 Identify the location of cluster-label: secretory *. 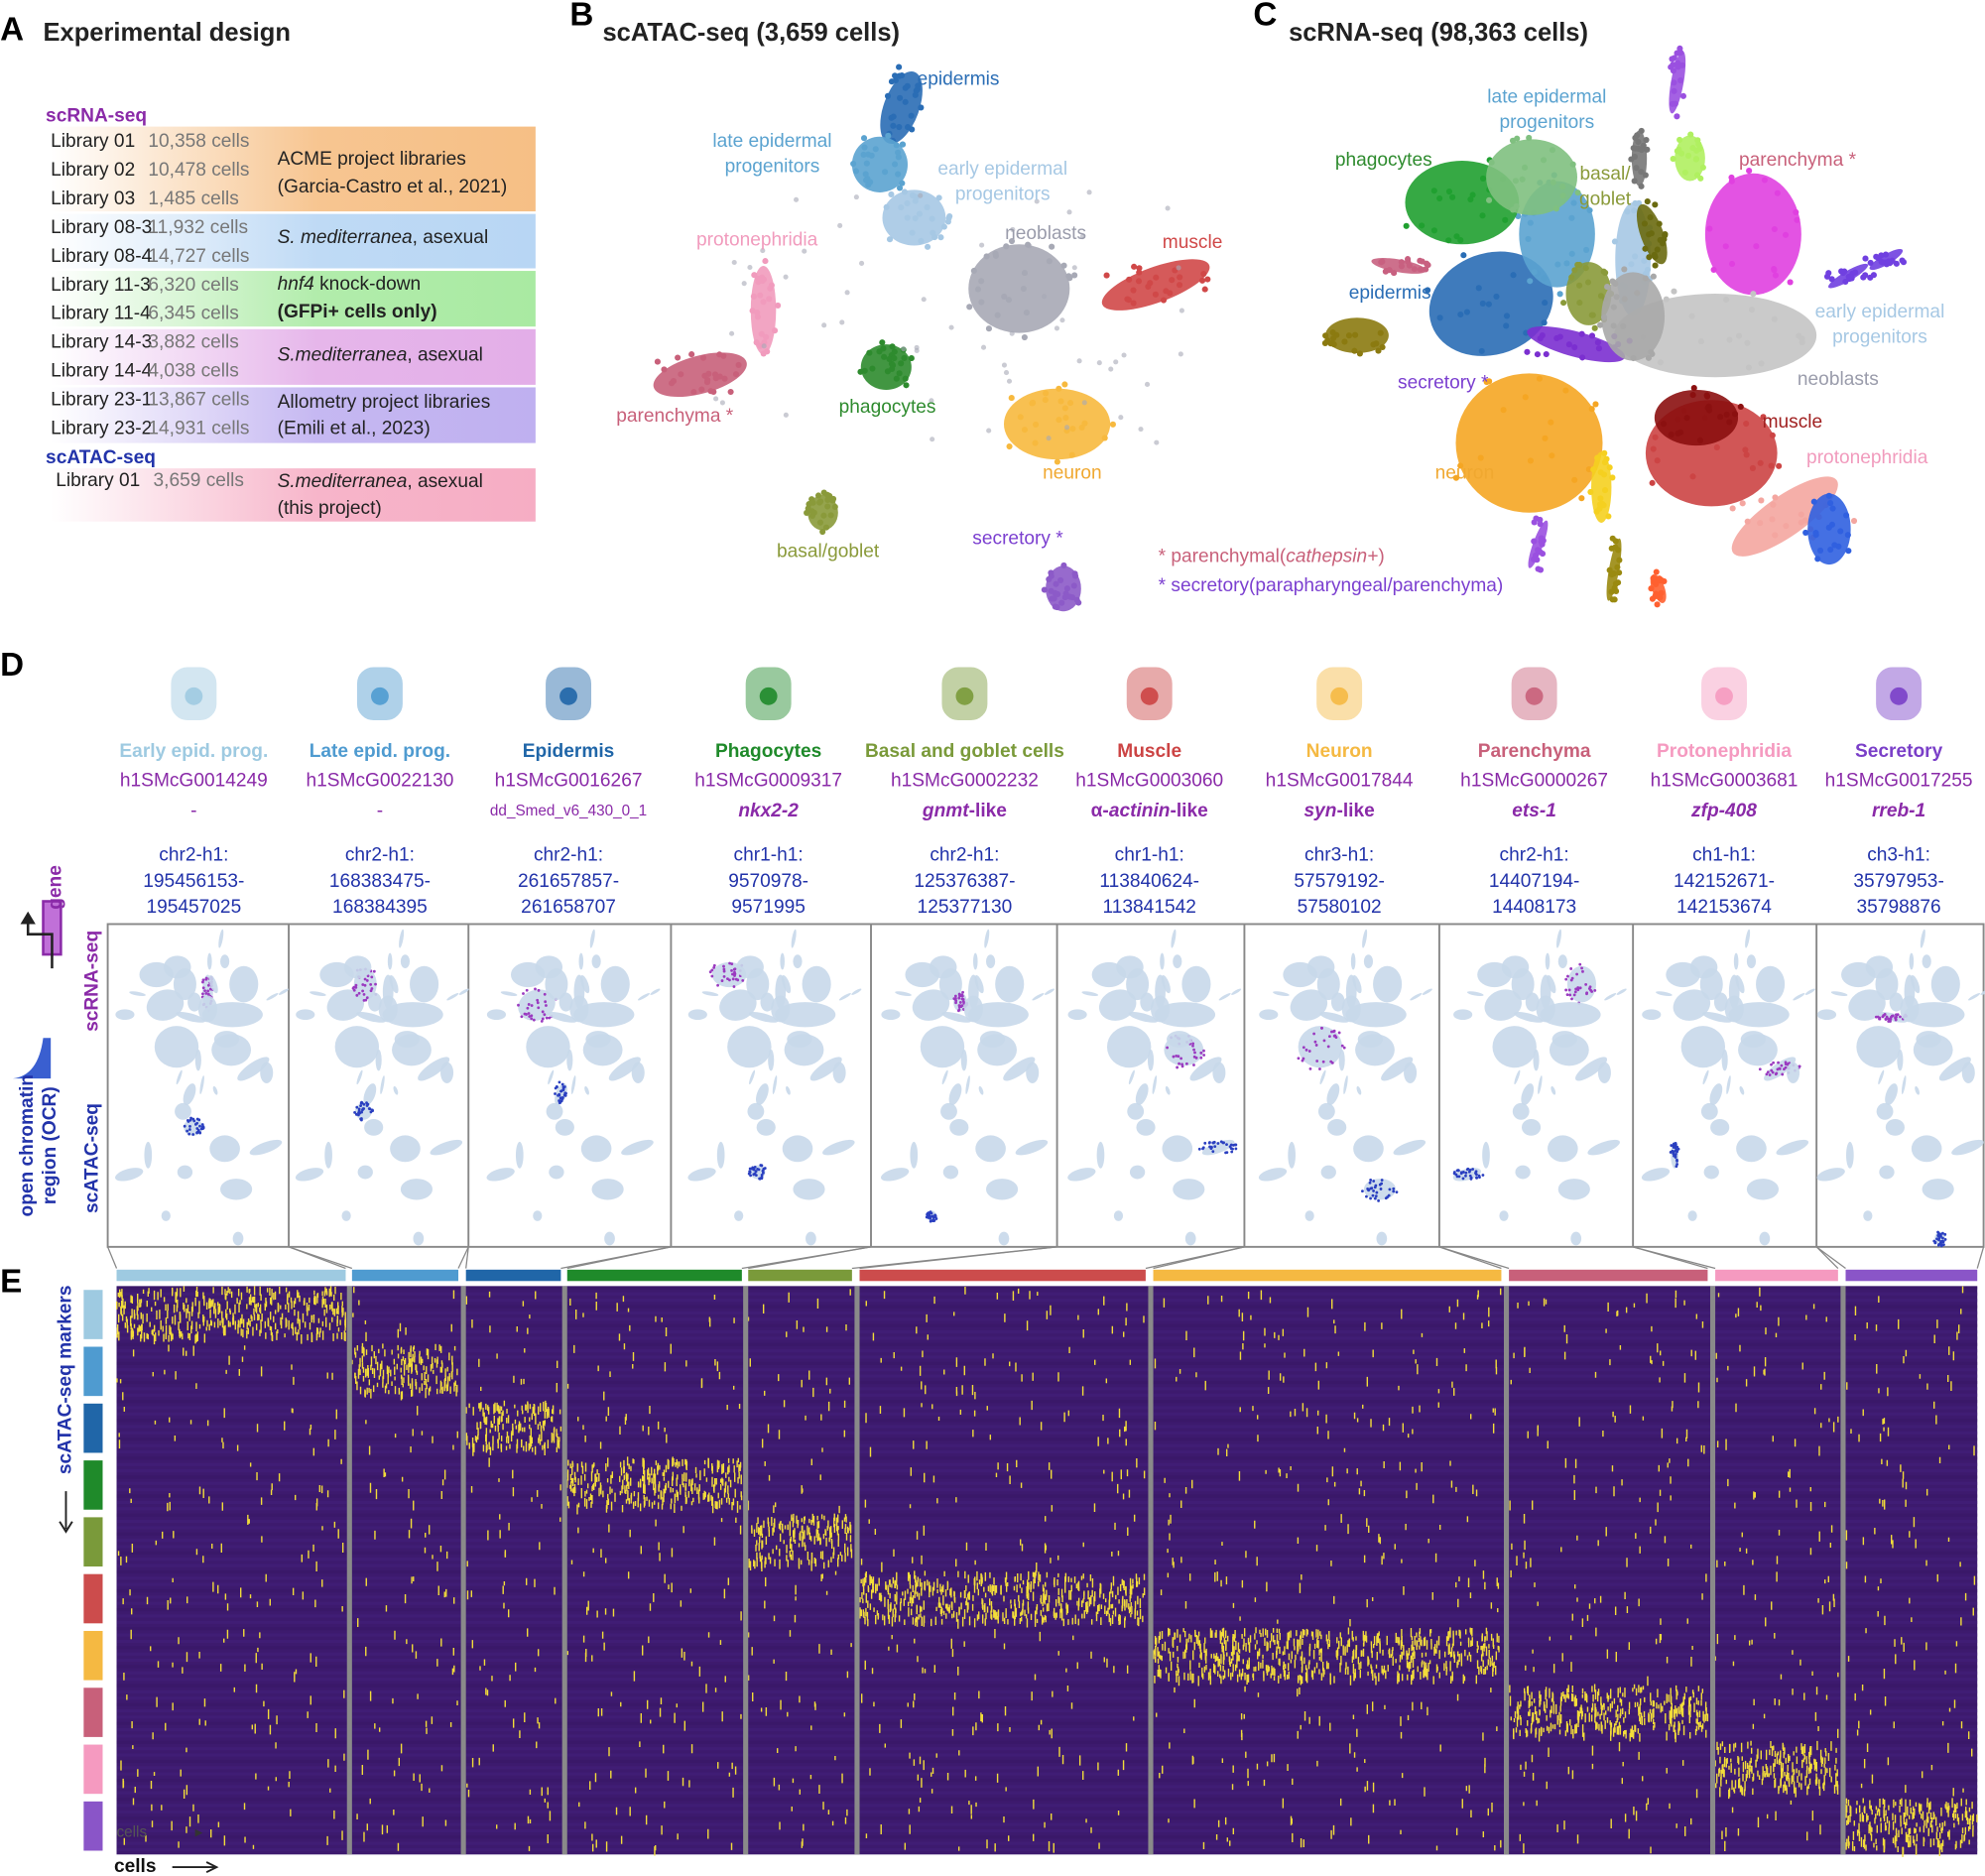
(1017, 539).